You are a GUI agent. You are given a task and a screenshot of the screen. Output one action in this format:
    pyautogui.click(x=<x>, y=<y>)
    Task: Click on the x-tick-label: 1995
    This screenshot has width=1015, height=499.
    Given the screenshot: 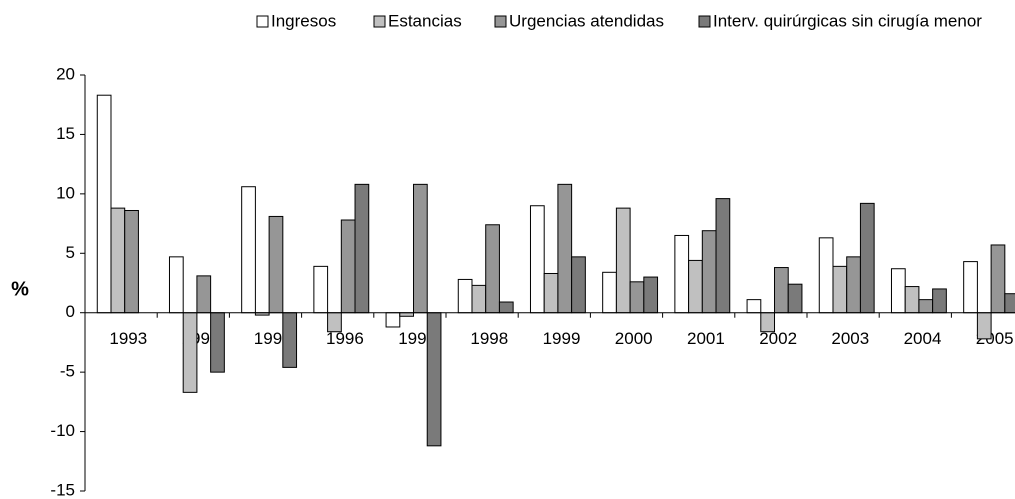 What is the action you would take?
    pyautogui.click(x=273, y=338)
    